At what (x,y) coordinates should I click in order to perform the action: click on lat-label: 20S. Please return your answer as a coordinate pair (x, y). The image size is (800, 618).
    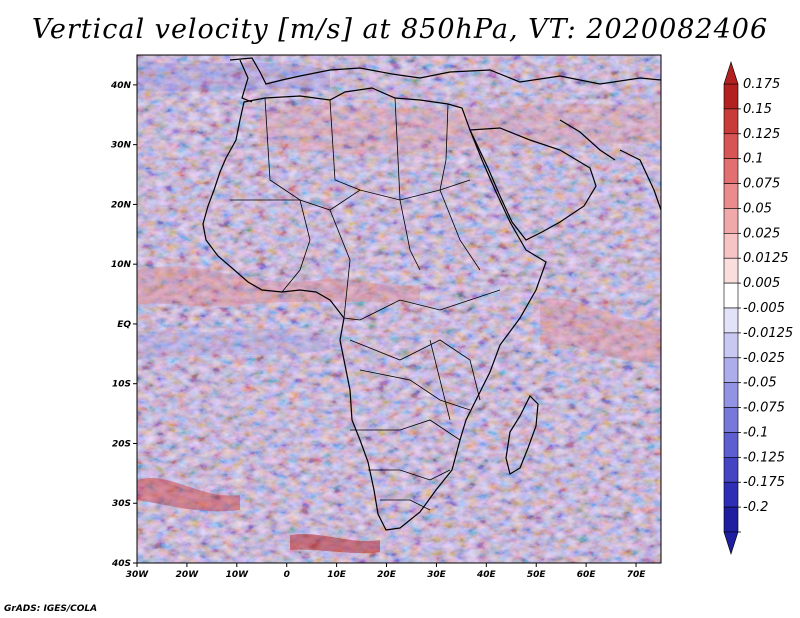
    Looking at the image, I should click on (121, 444).